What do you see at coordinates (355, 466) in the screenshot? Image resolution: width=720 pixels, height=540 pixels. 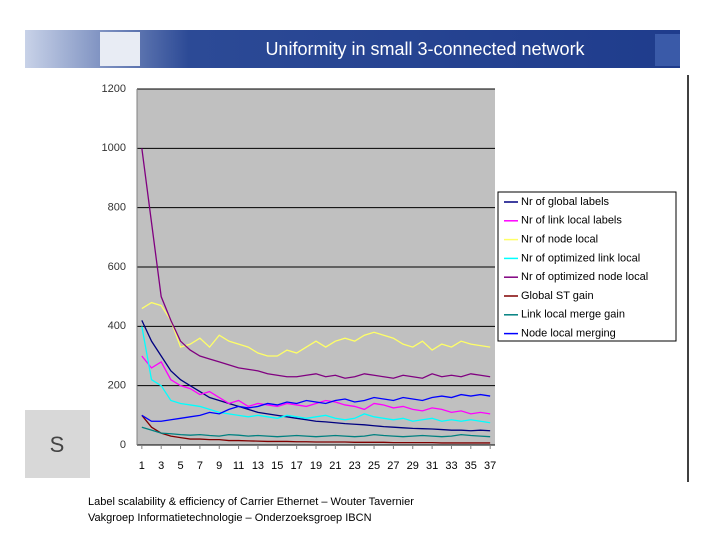 I see `x-tick-label: 23` at bounding box center [355, 466].